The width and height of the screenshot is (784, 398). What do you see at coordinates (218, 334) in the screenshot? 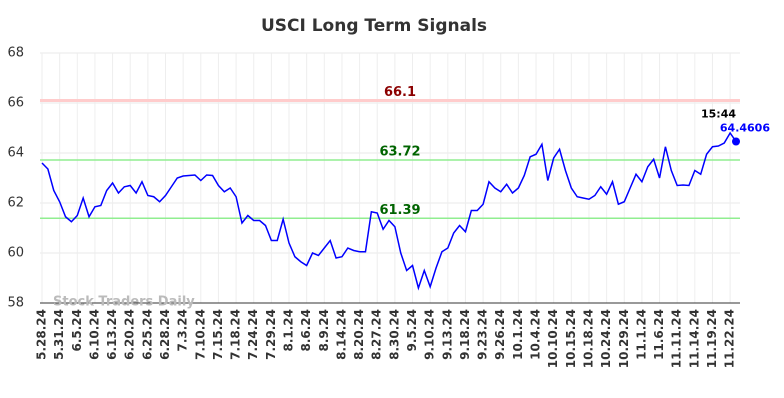
I see `x-tick-label: 7.15.24` at bounding box center [218, 334].